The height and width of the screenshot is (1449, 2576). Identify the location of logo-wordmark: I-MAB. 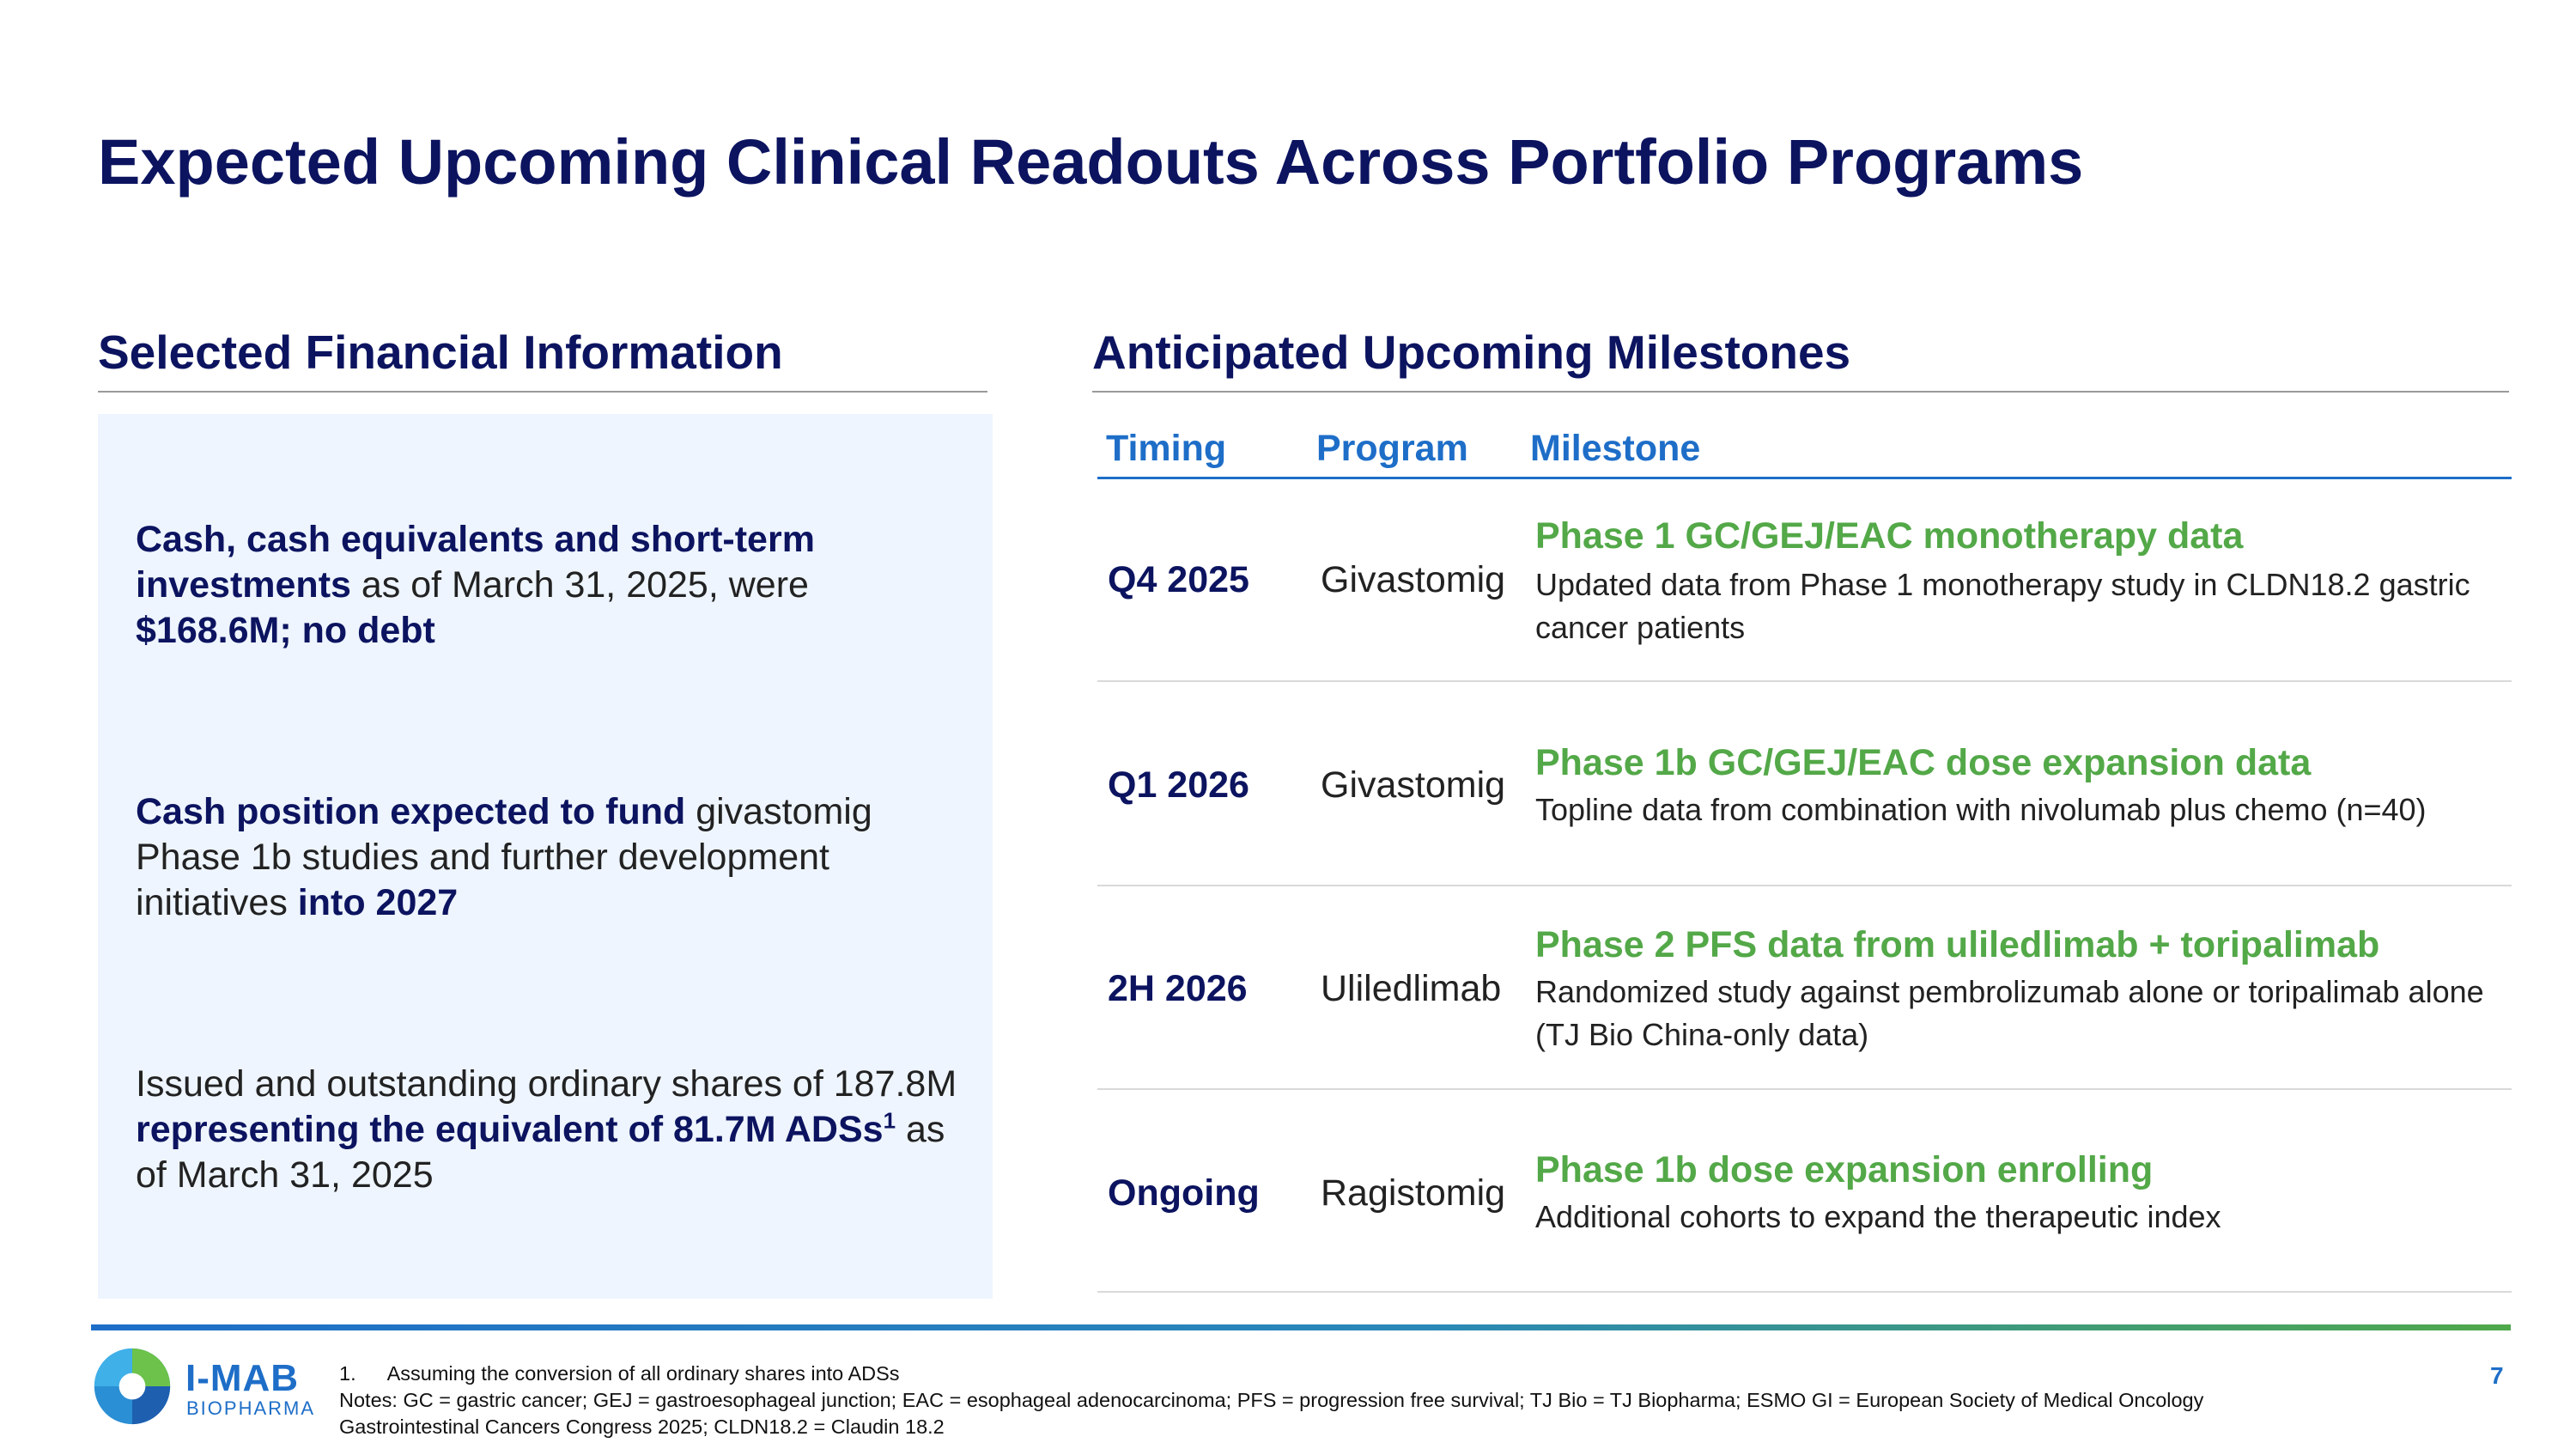
(242, 1378).